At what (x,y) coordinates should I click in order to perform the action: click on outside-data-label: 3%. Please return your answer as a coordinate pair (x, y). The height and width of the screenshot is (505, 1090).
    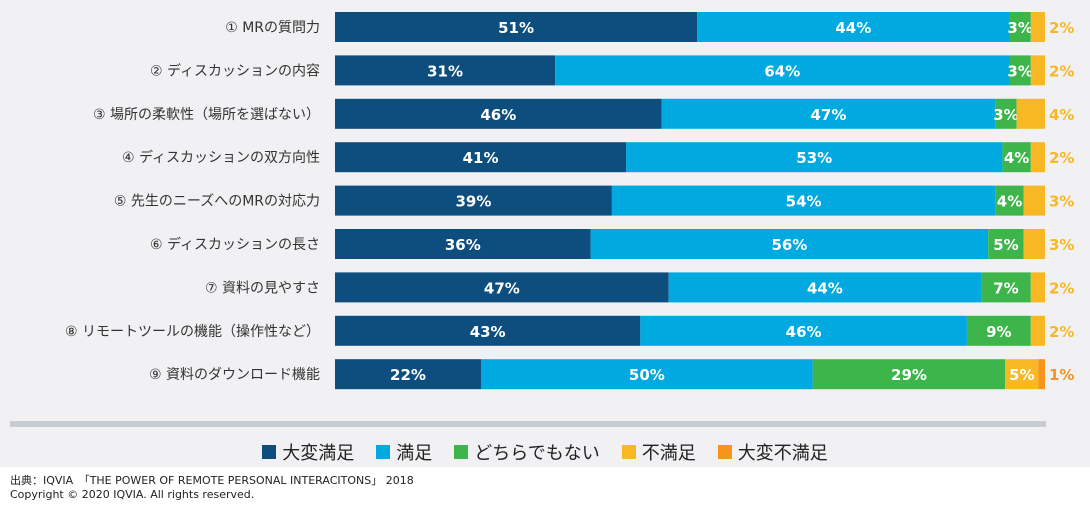
    Looking at the image, I should click on (1061, 245).